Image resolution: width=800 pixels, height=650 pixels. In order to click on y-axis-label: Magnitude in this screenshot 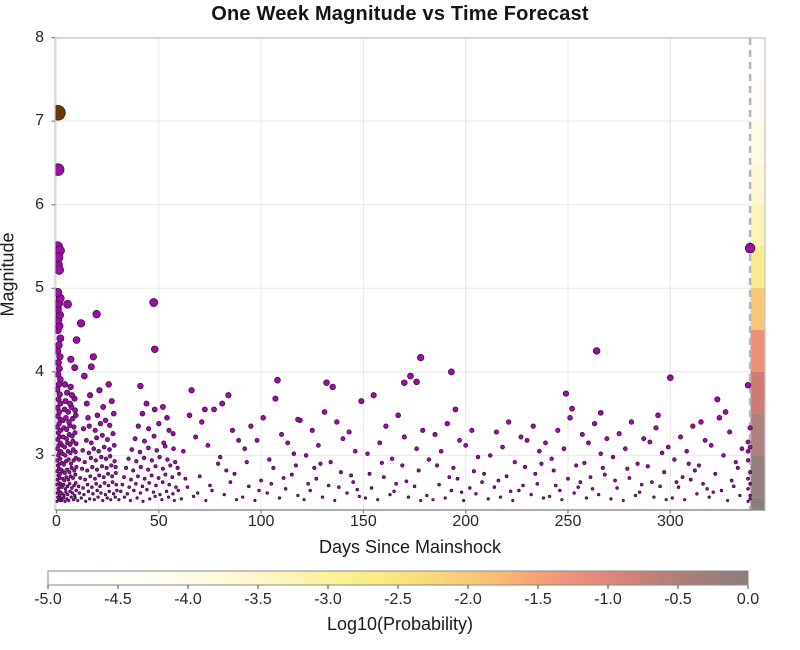, I will do `click(9, 274)`.